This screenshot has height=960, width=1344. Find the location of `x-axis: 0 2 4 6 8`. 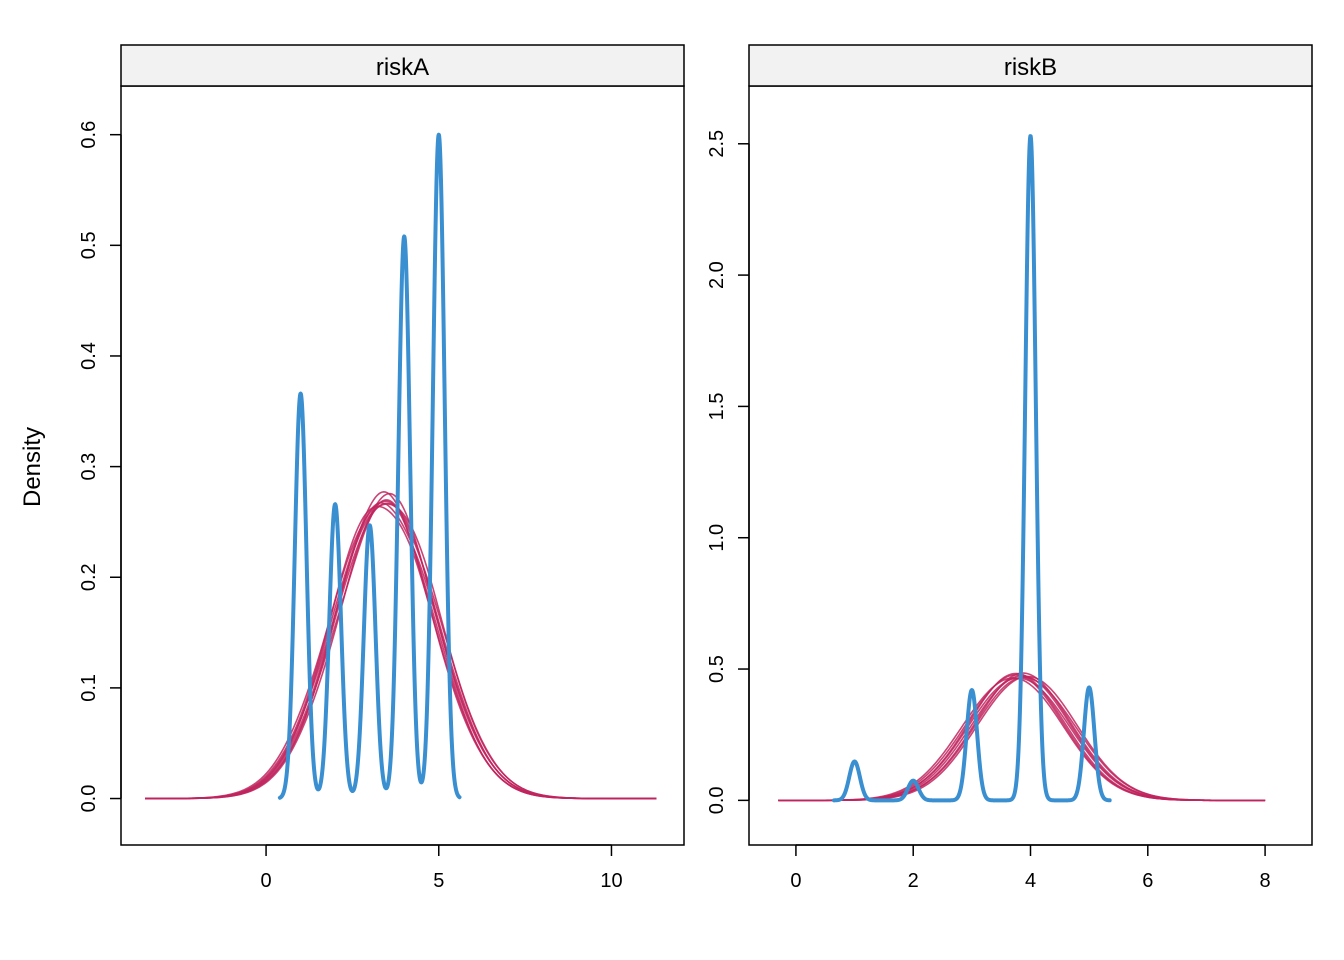

x-axis: 0 2 4 6 8 is located at coordinates (1030, 868).